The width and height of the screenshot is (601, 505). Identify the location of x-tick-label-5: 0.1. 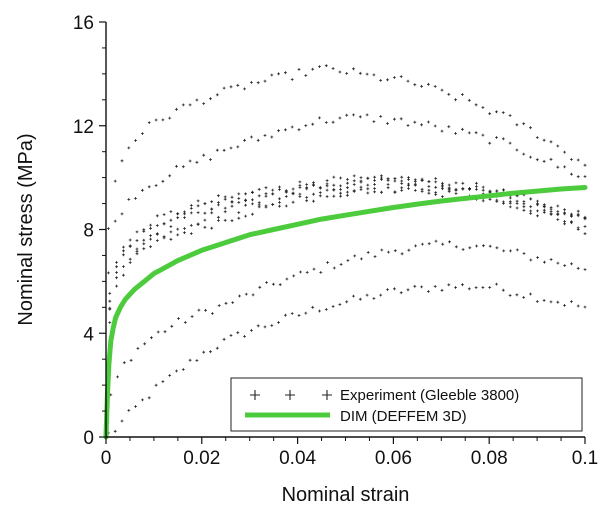
(585, 458).